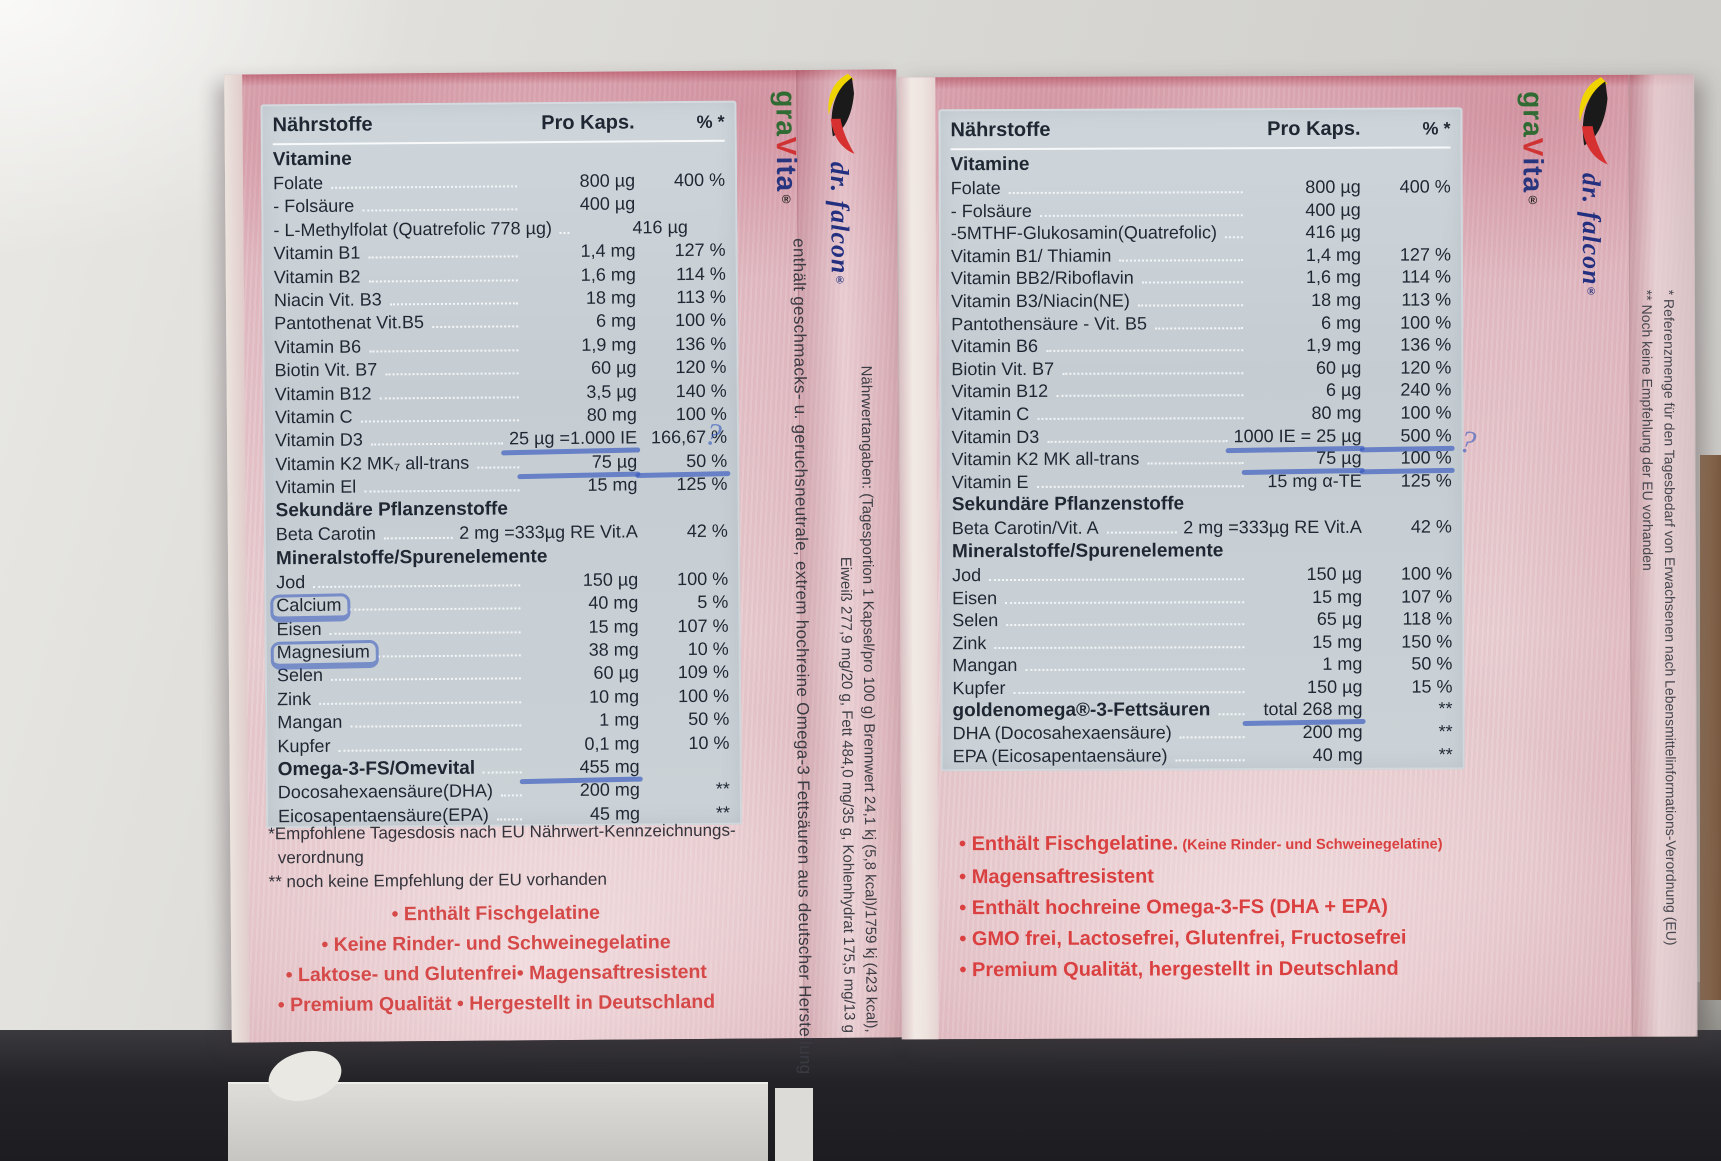 This screenshot has height=1161, width=1721. I want to click on claim-line: • Magensaftresistent, so click(1056, 877).